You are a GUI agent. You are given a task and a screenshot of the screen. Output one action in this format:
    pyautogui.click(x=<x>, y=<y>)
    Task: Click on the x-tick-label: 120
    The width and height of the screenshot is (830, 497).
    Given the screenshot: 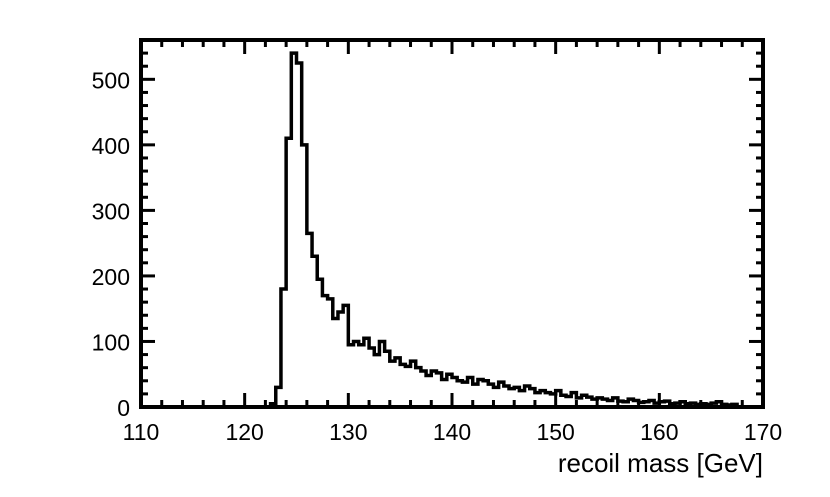 What is the action you would take?
    pyautogui.click(x=244, y=432)
    